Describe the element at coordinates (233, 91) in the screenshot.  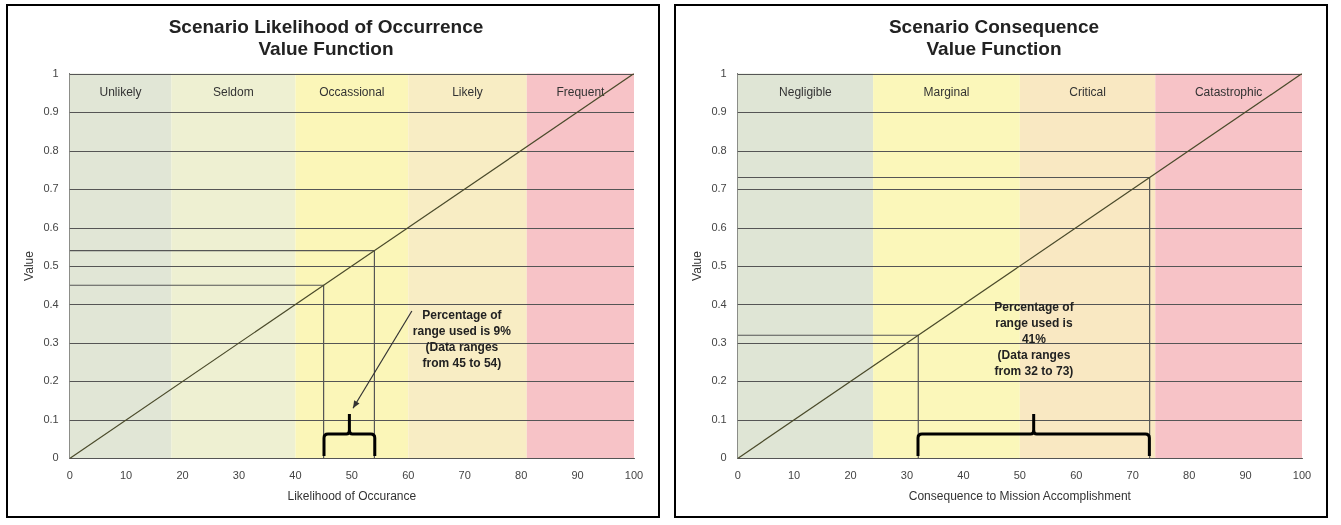
I see `band-label: Seldom` at that location.